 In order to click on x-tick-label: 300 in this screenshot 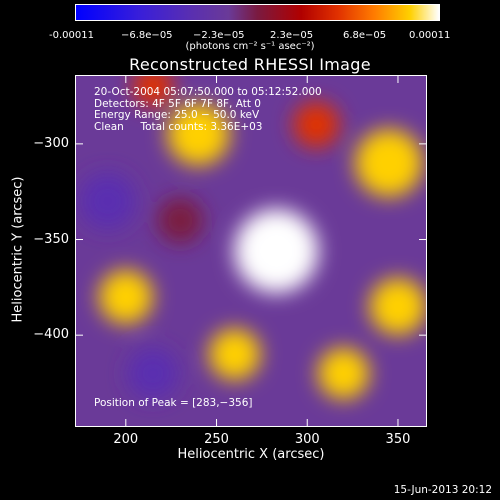, I will do `click(307, 439)`.